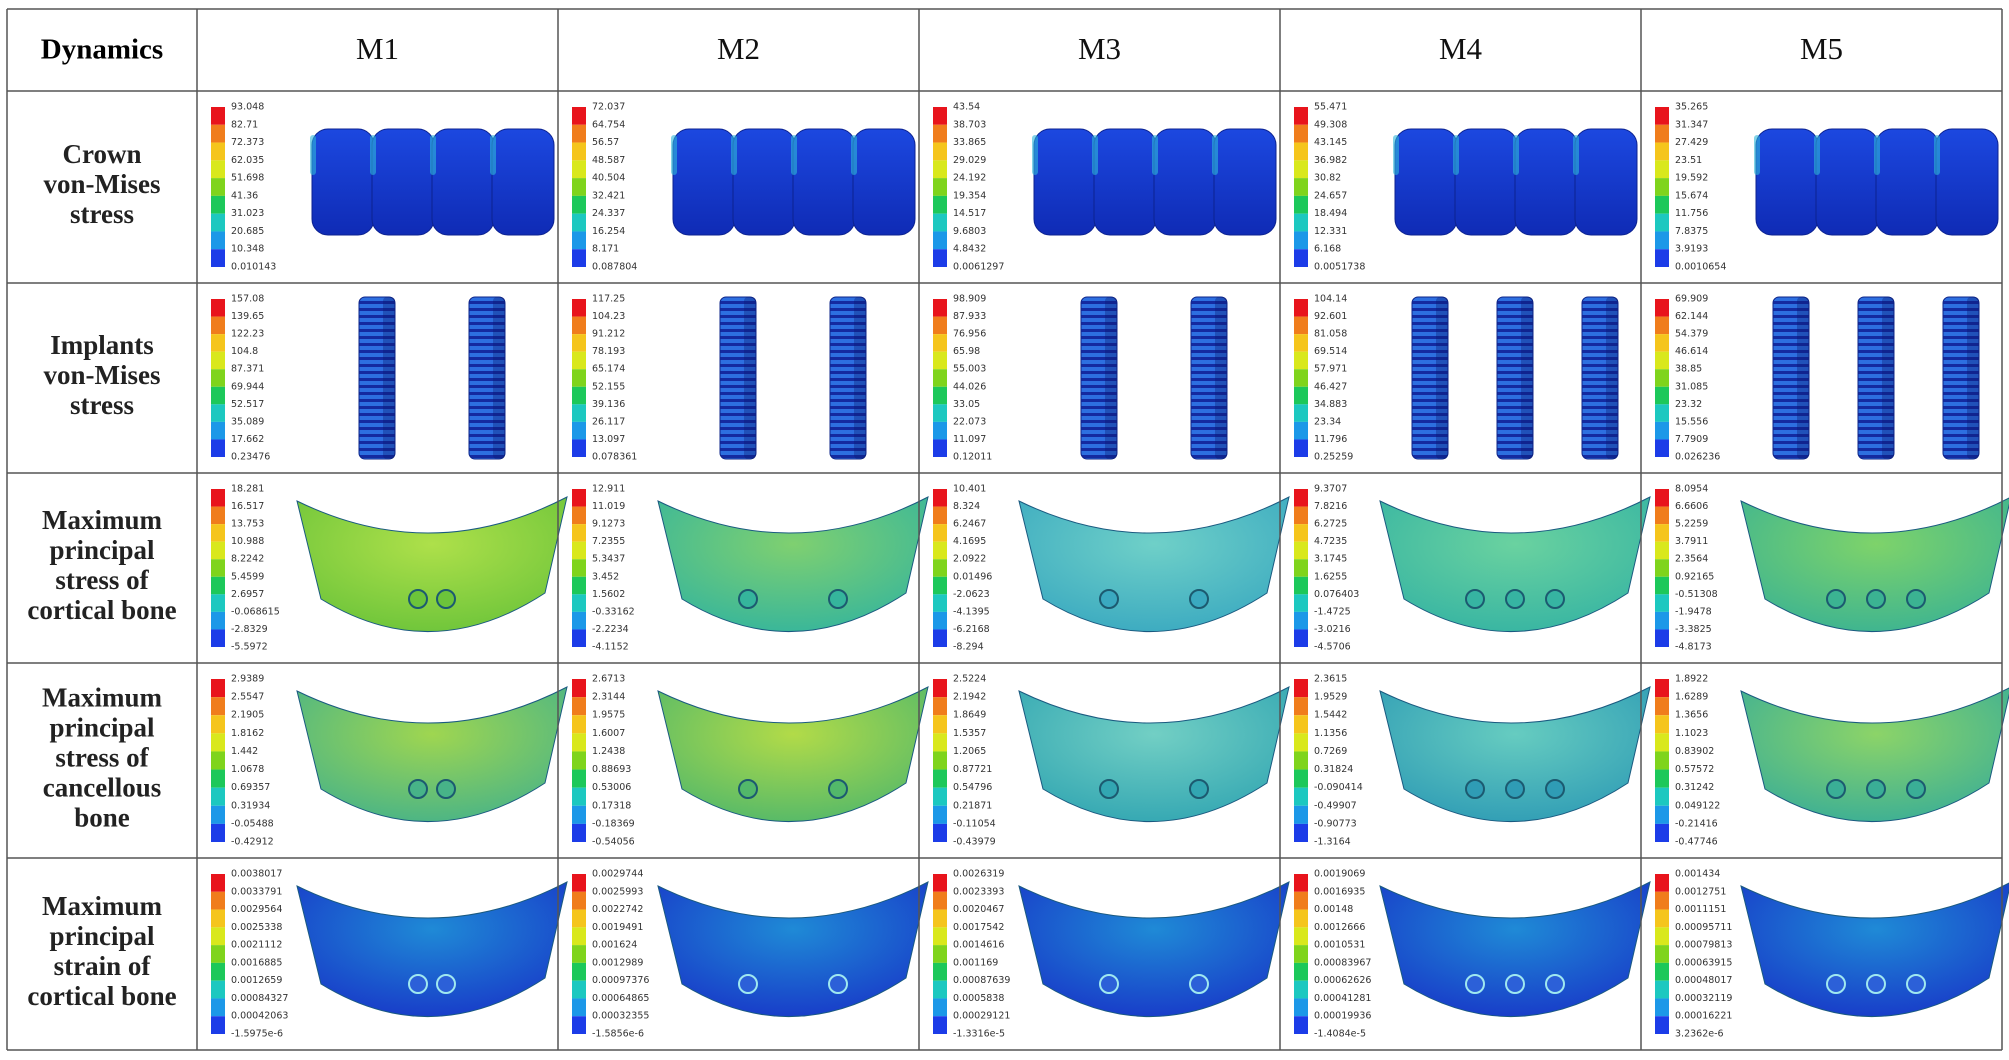 The width and height of the screenshot is (2009, 1060). What do you see at coordinates (247, 541) in the screenshot?
I see `legend-label: 10.988` at bounding box center [247, 541].